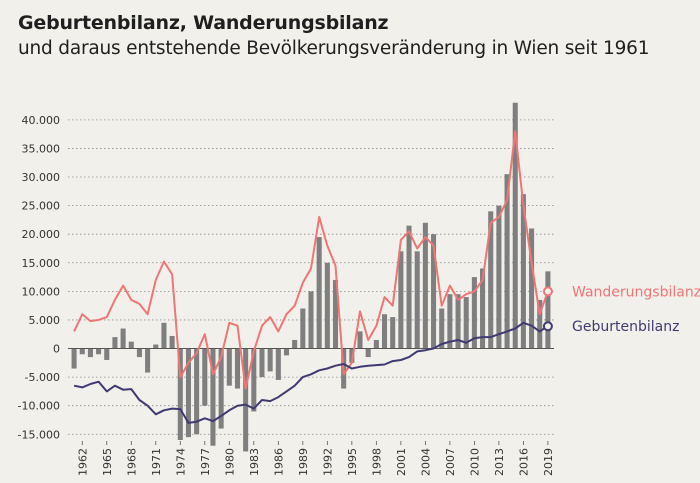 Image resolution: width=700 pixels, height=483 pixels. What do you see at coordinates (636, 309) in the screenshot?
I see `series-labels: Wanderungsbilanz Geburtenbilanz` at bounding box center [636, 309].